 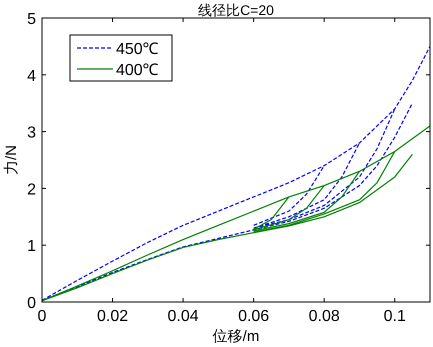 I want to click on y-tick-label: 4, so click(x=31, y=76).